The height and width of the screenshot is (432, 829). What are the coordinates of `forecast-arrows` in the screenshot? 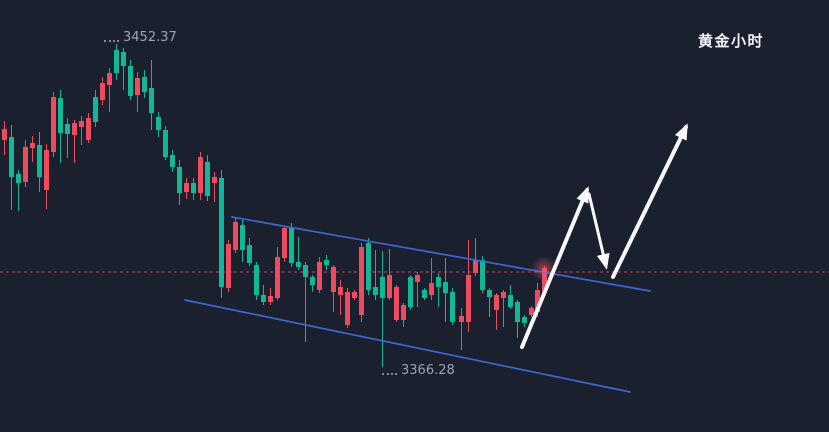 It's located at (604, 236).